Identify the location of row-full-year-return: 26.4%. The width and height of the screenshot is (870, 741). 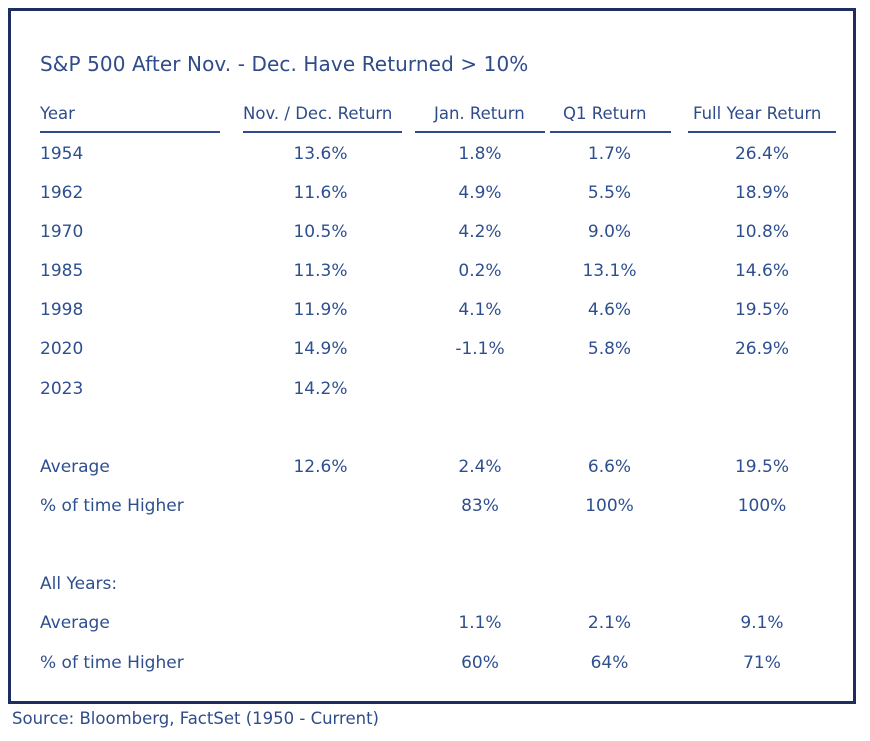
(761, 154).